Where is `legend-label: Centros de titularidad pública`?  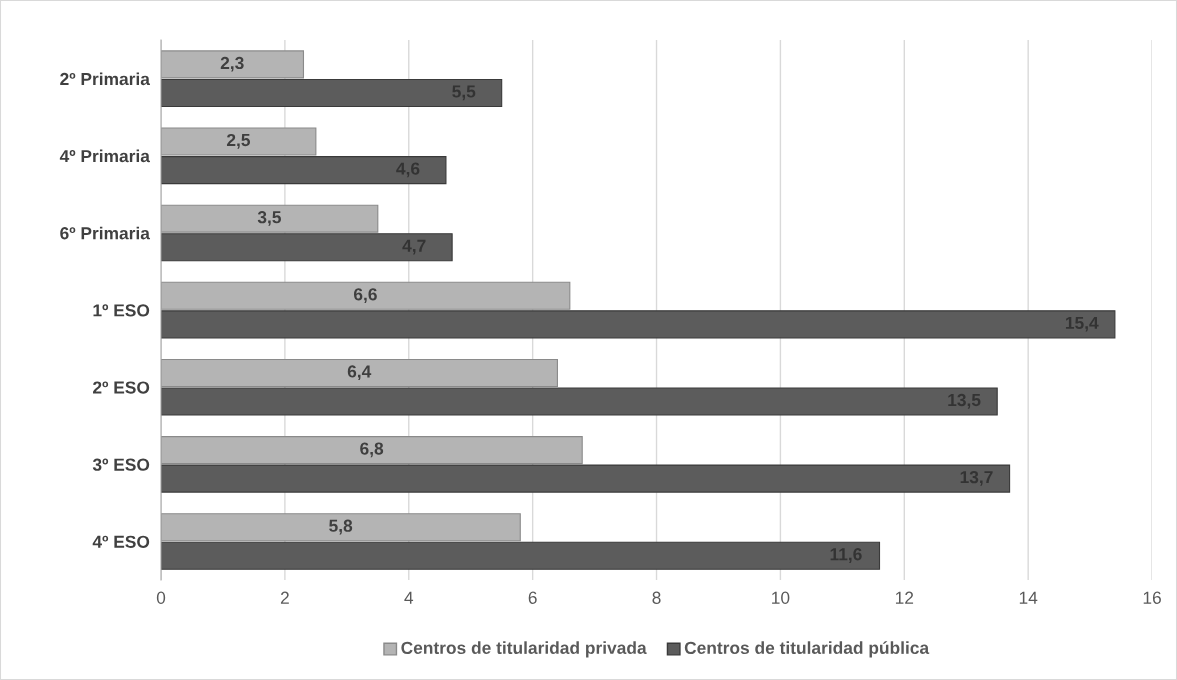
legend-label: Centros de titularidad pública is located at coordinates (807, 649).